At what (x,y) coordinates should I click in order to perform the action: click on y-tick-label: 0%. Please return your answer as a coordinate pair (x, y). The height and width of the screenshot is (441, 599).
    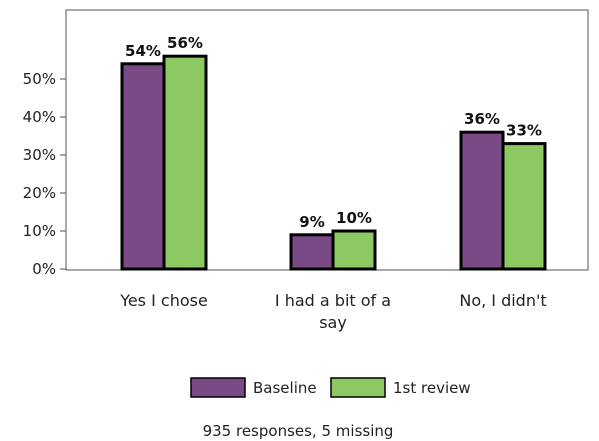
    Looking at the image, I should click on (44, 269).